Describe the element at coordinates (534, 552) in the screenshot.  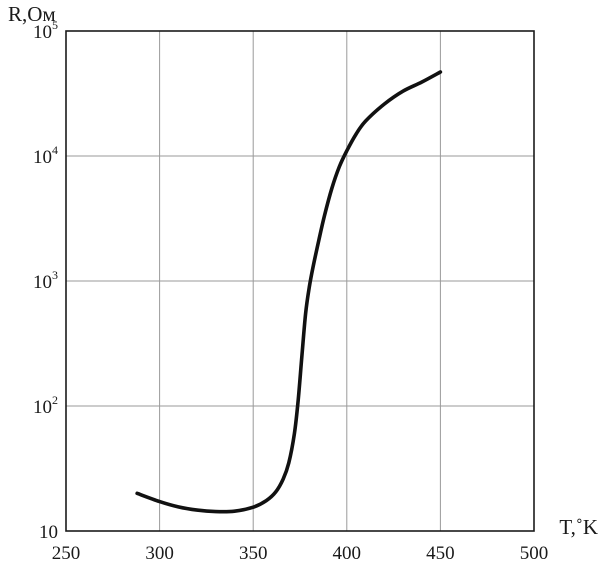
I see `x-tick-label: 500` at that location.